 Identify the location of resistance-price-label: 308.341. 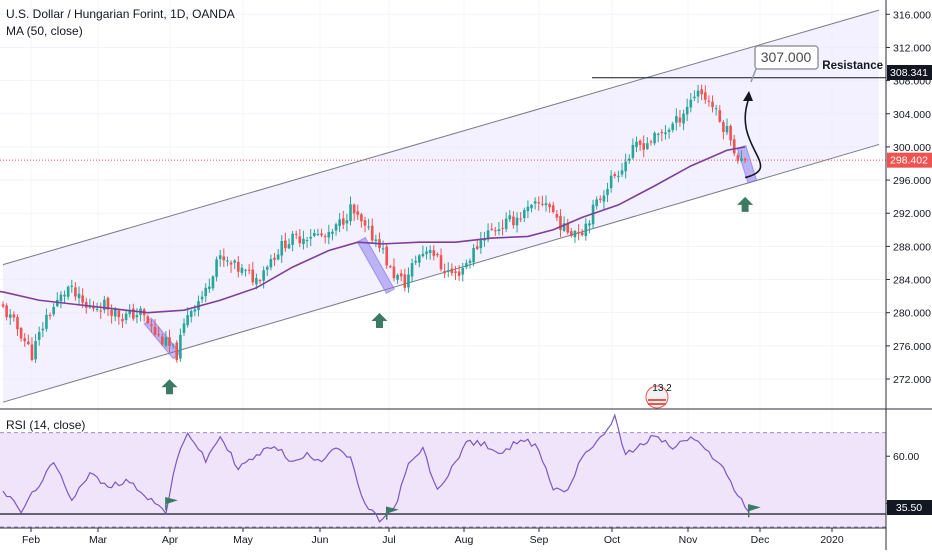
(909, 72).